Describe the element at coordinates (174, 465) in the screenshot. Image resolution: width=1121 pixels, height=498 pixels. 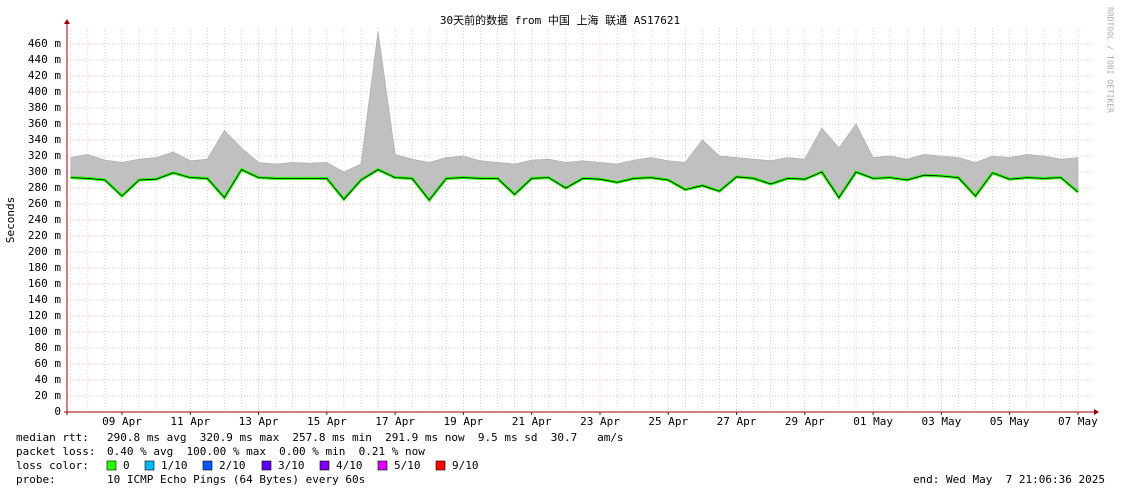
I see `legend-label: 1/10` at that location.